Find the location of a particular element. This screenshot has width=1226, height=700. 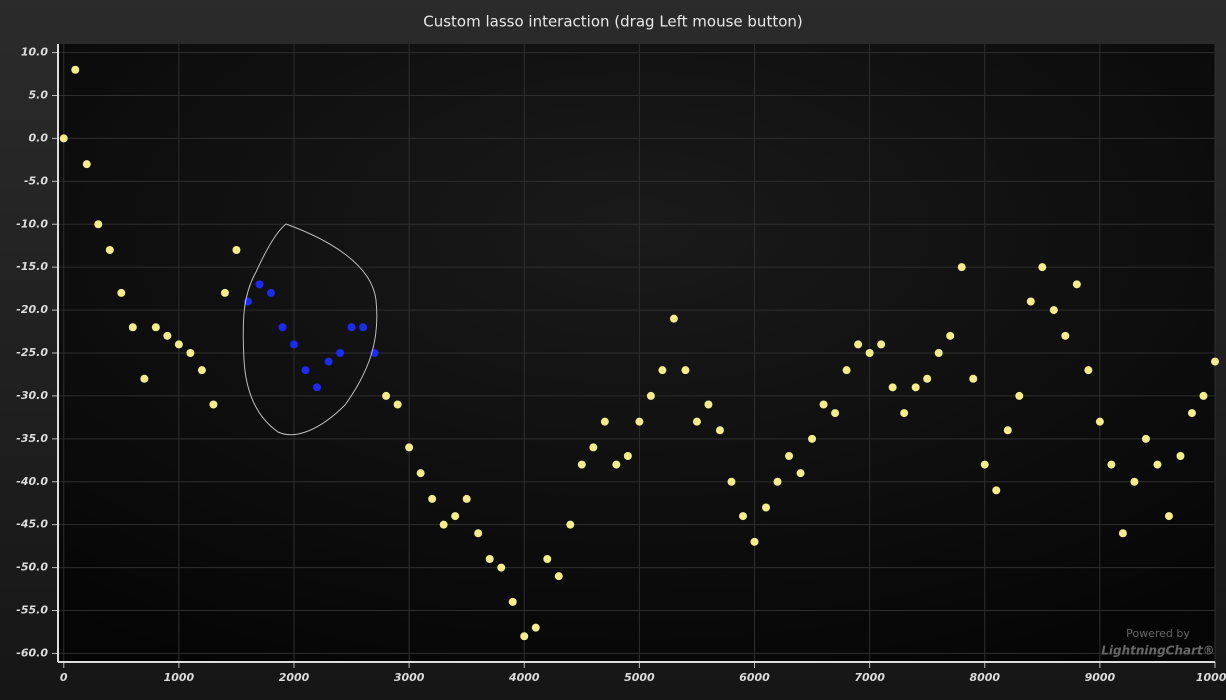

x-tick-label: 9000 is located at coordinates (1100, 677).